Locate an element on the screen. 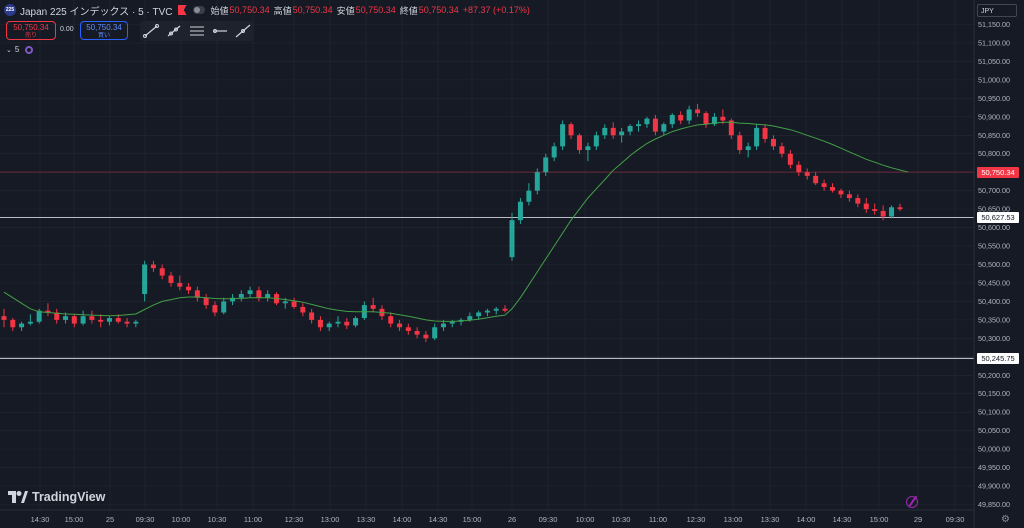 This screenshot has width=1024, height=528. spread-value: 0.00 is located at coordinates (67, 29).